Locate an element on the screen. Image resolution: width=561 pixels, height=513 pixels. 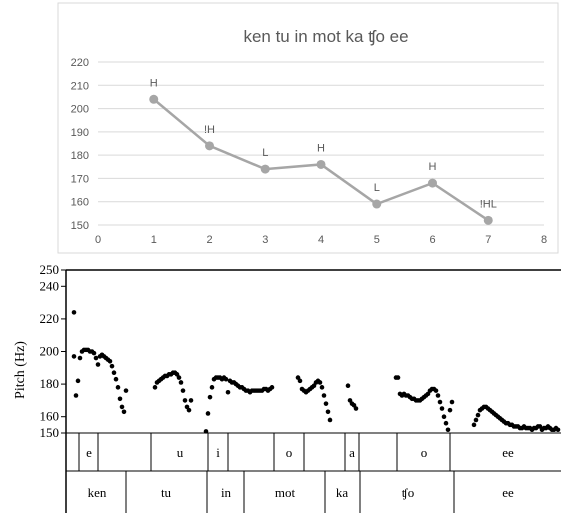
y-tick-label: 170 is located at coordinates (80, 179).